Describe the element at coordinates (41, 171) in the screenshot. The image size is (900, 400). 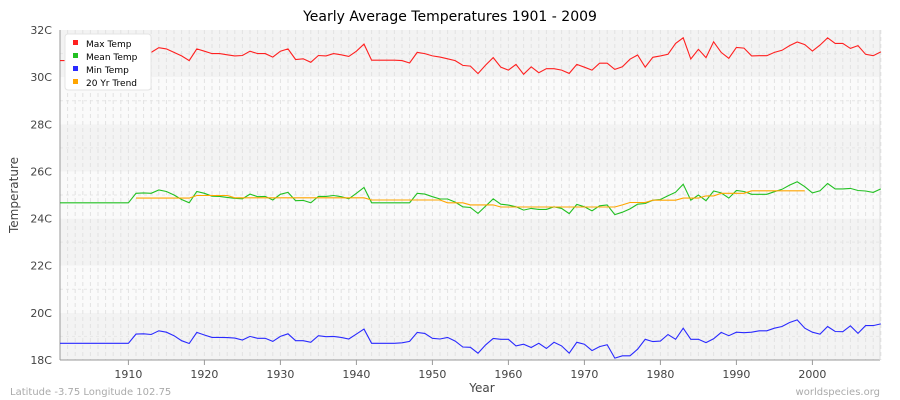
I see `y-tick-label: 26C` at that location.